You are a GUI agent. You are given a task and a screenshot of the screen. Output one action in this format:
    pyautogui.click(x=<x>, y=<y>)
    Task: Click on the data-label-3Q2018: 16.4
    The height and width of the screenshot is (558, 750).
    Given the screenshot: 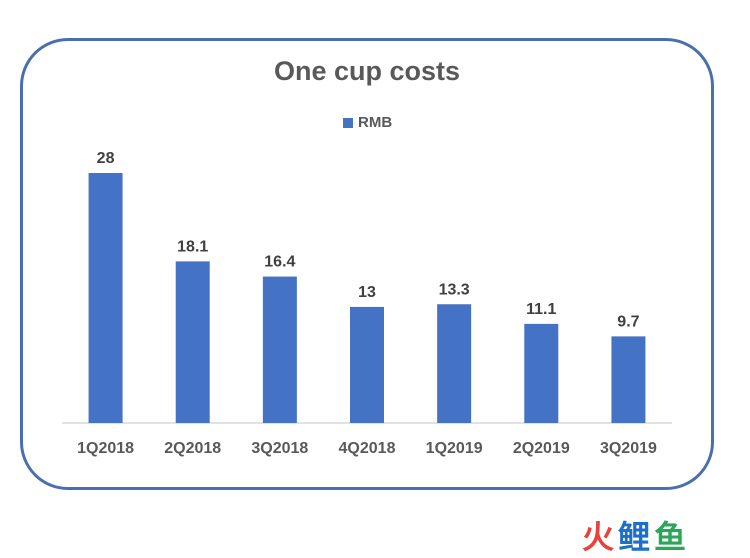 What is the action you would take?
    pyautogui.click(x=279, y=262)
    